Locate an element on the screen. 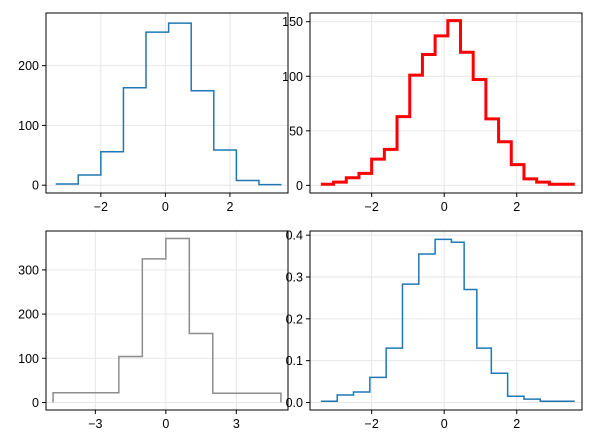 The width and height of the screenshot is (596, 446). y-tick-label-3: 150 is located at coordinates (292, 22).